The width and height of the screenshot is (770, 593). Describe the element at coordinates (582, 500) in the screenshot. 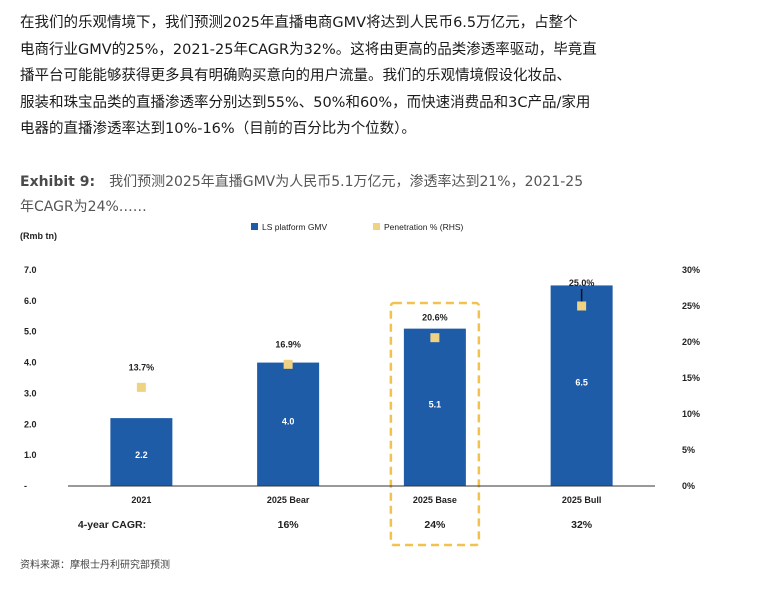

I see `x-category-label: 2025 Bull` at that location.